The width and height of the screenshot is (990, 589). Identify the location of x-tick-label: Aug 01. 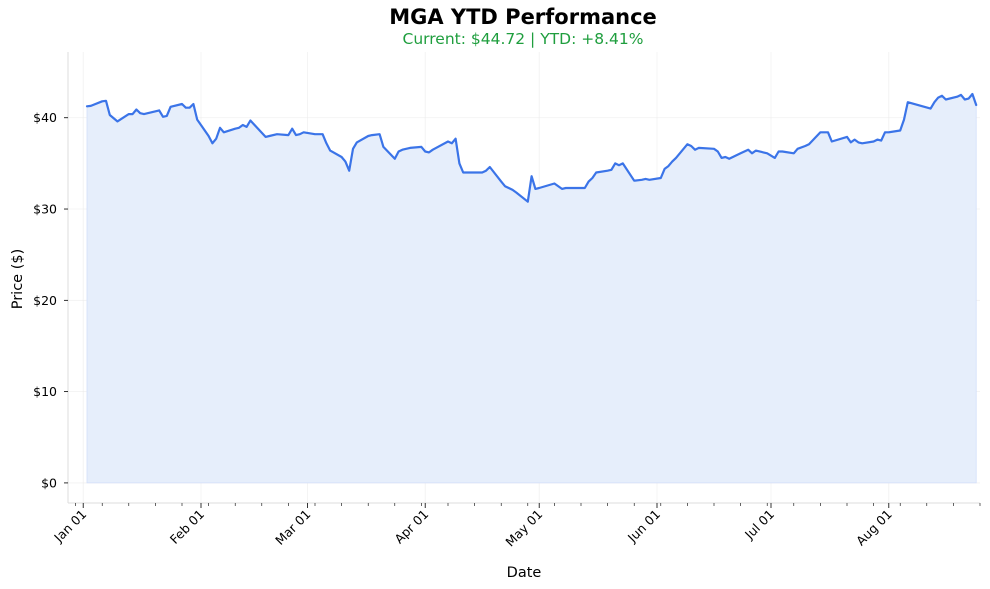
(874, 528).